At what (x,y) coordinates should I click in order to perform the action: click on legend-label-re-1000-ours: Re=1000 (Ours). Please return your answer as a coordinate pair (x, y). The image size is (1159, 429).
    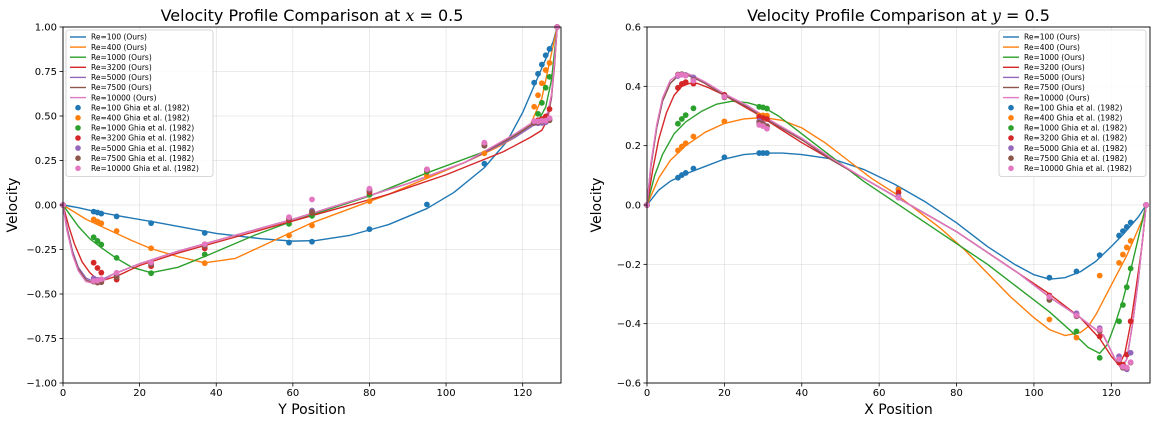
    Looking at the image, I should click on (121, 57).